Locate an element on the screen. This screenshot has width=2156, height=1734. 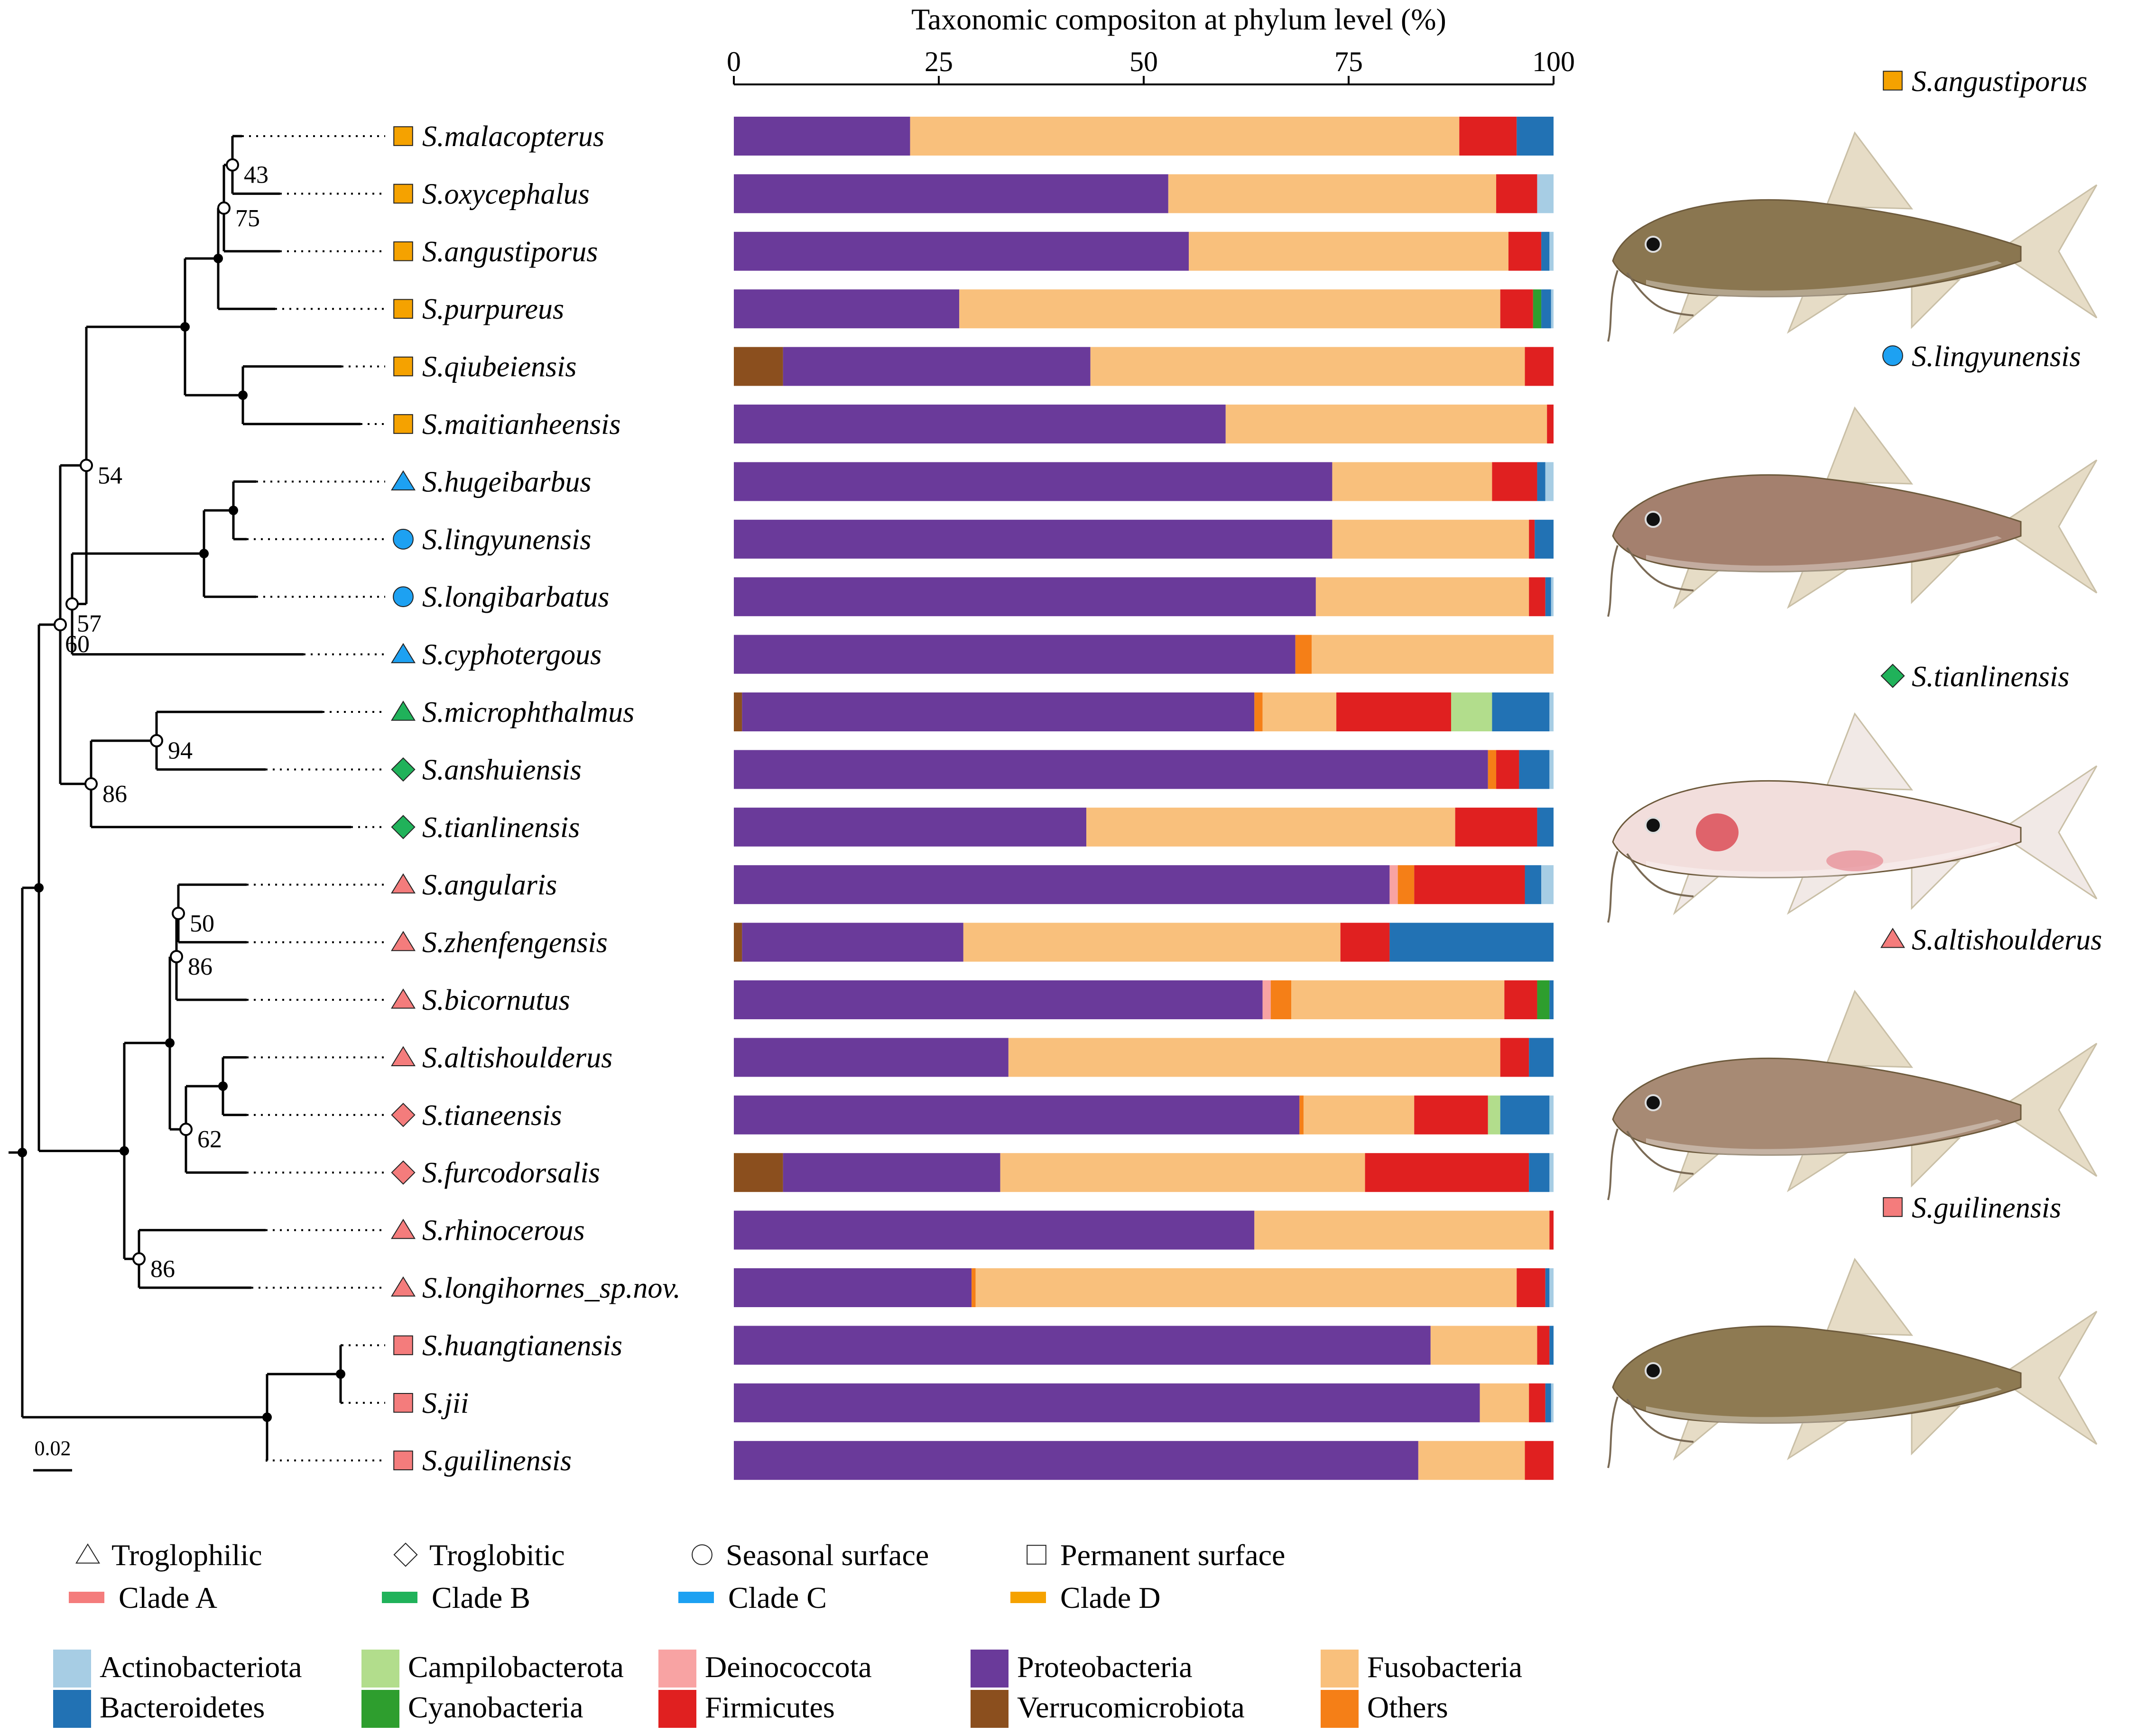
x-tick-label: 50 is located at coordinates (1144, 61).